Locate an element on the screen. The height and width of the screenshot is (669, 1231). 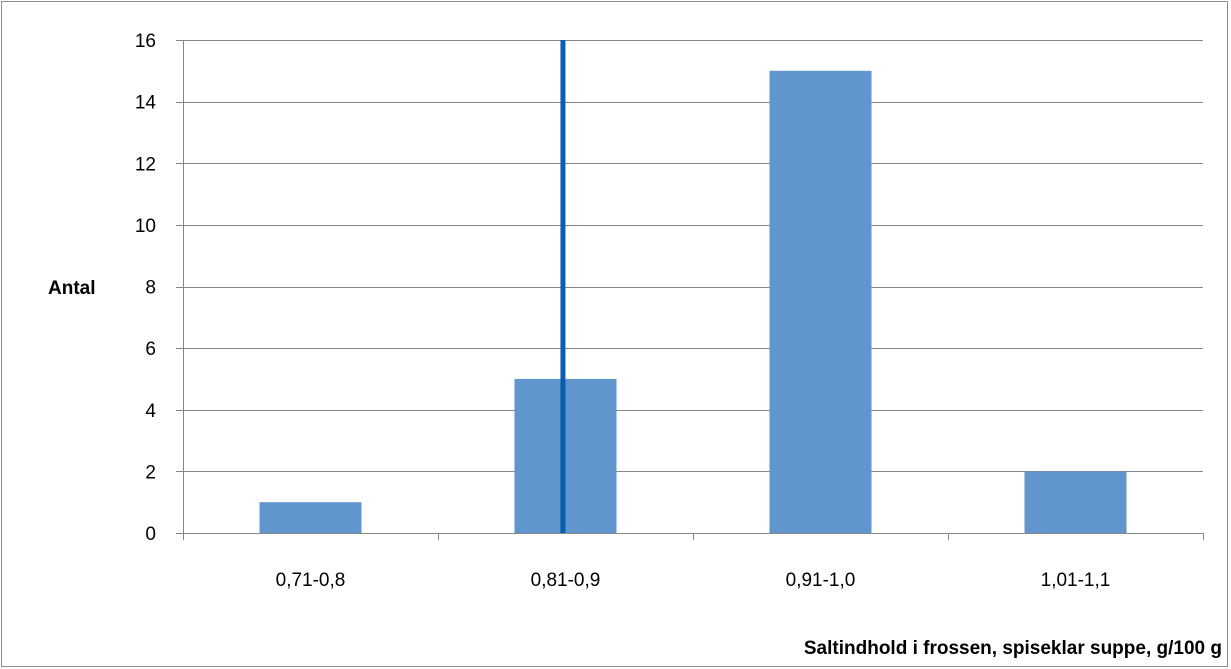
y-tick-label: 6 is located at coordinates (150, 349).